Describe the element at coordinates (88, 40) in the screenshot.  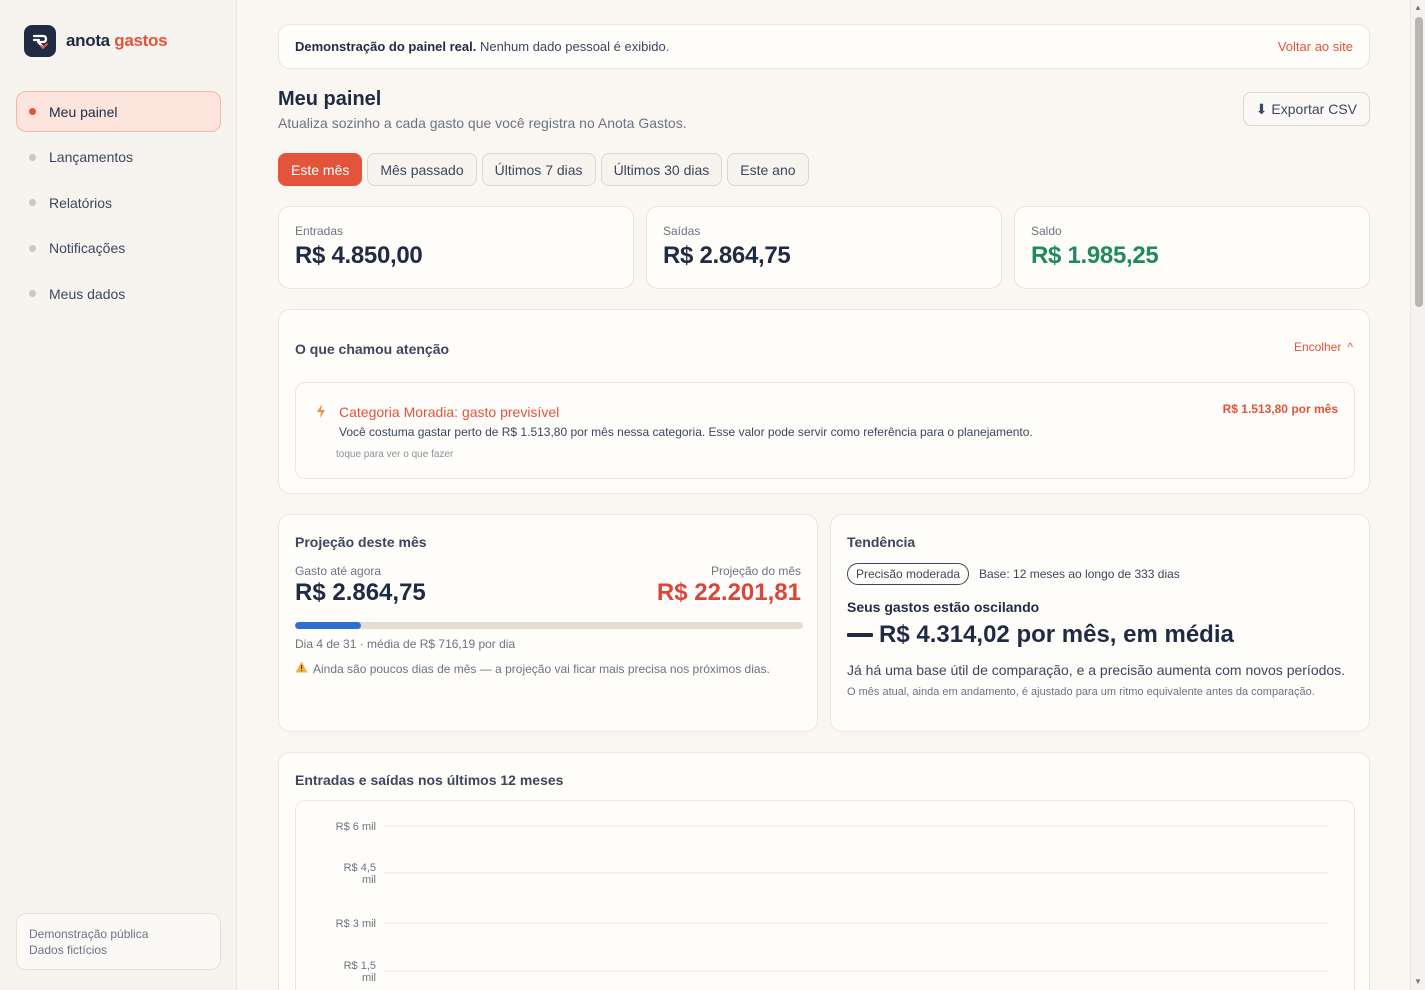
I see `brand-word-1: anota` at that location.